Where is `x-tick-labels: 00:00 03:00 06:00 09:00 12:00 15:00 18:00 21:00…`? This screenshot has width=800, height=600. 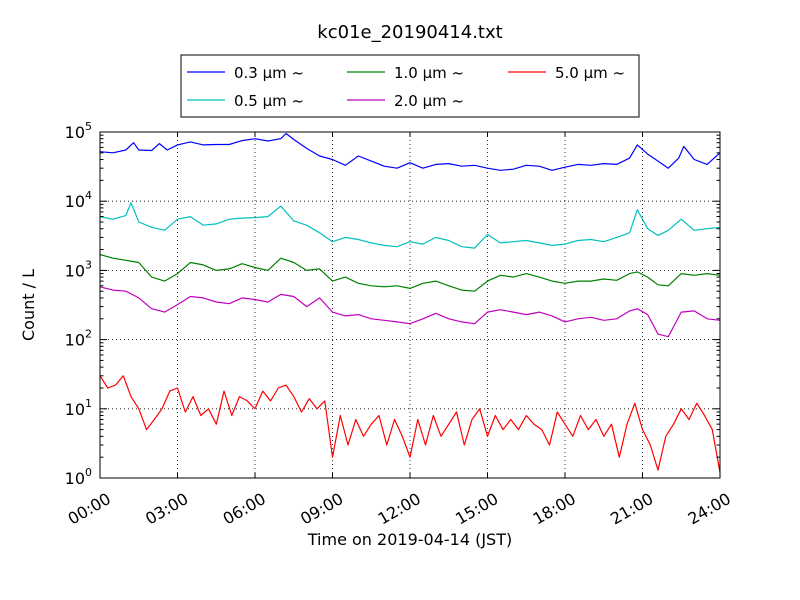 x-tick-labels: 00:00 03:00 06:00 09:00 12:00 15:00 18:00 21:00… is located at coordinates (399, 509).